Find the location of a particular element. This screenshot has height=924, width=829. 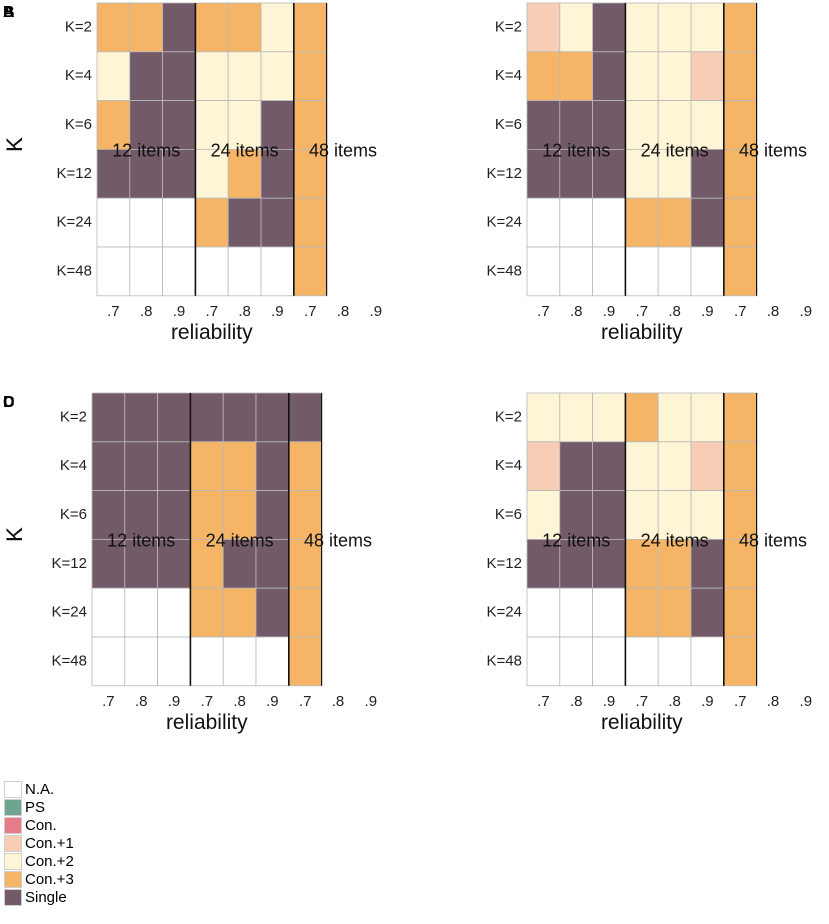

legend-item-con-plus-1: Con.+1 is located at coordinates (39, 843).